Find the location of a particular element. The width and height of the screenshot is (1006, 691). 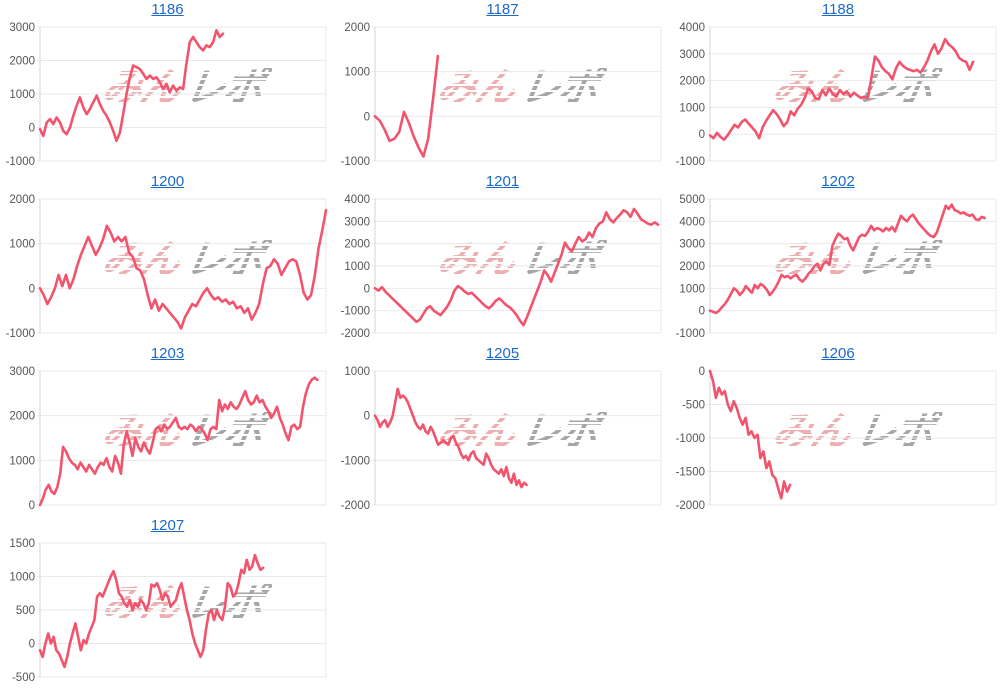

line-chart: 4000 3000 2000 1000 0 -1000 is located at coordinates (836, 95).